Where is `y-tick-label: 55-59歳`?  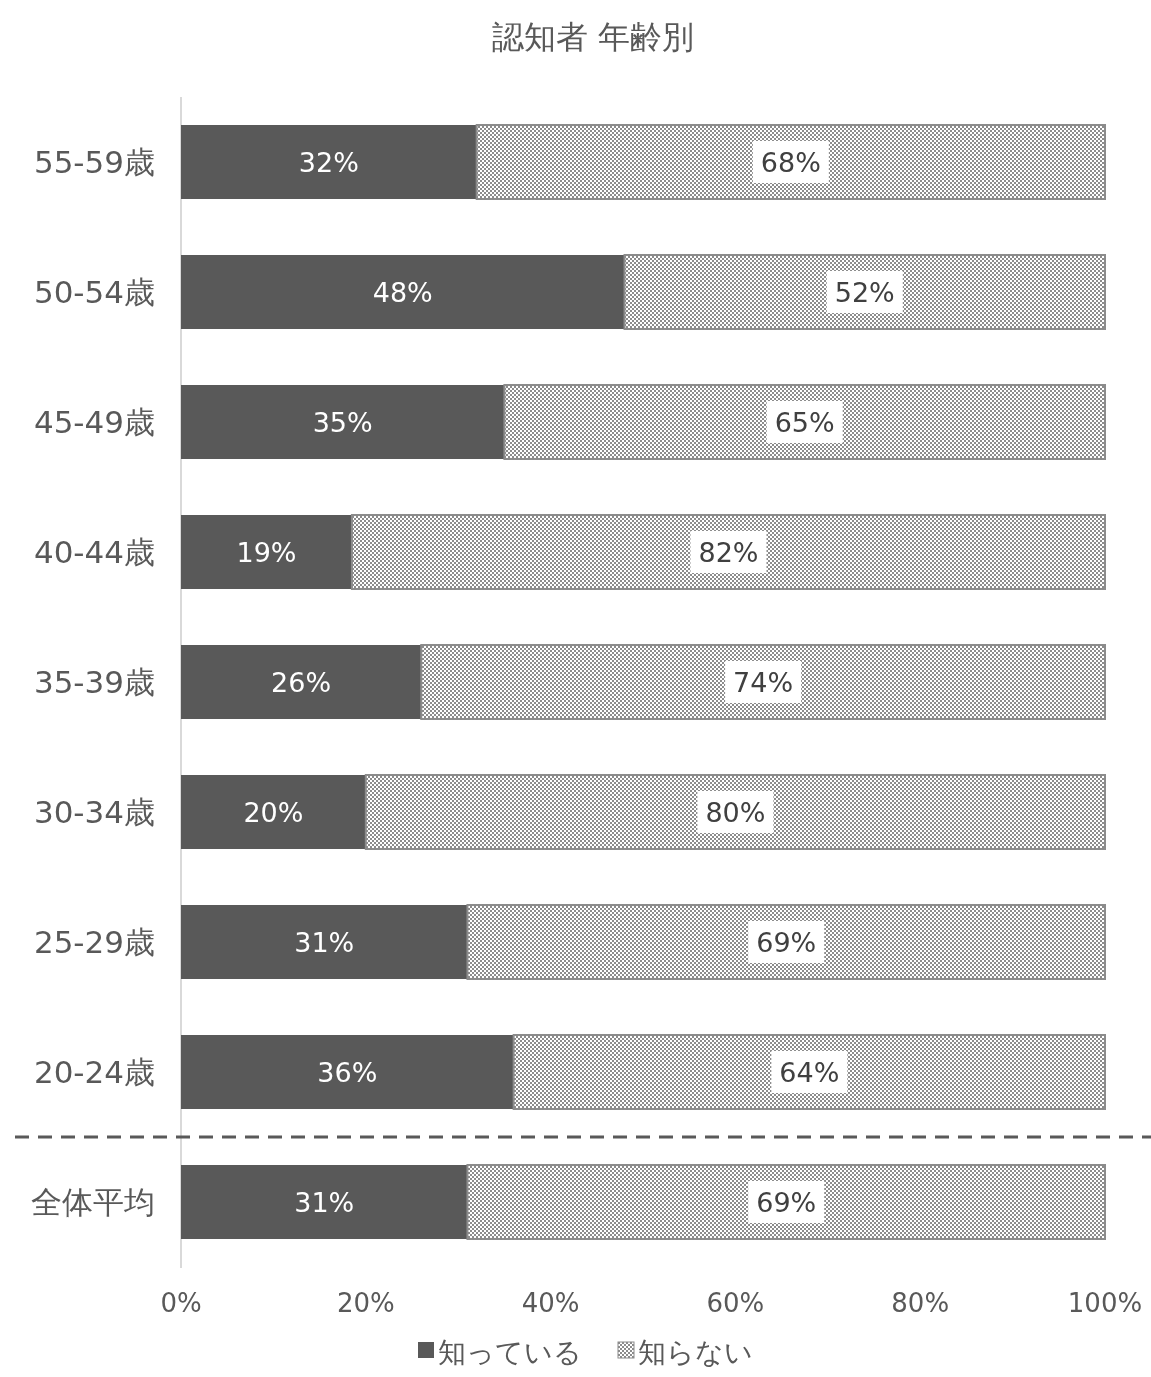
y-tick-label: 55-59歳 is located at coordinates (94, 162).